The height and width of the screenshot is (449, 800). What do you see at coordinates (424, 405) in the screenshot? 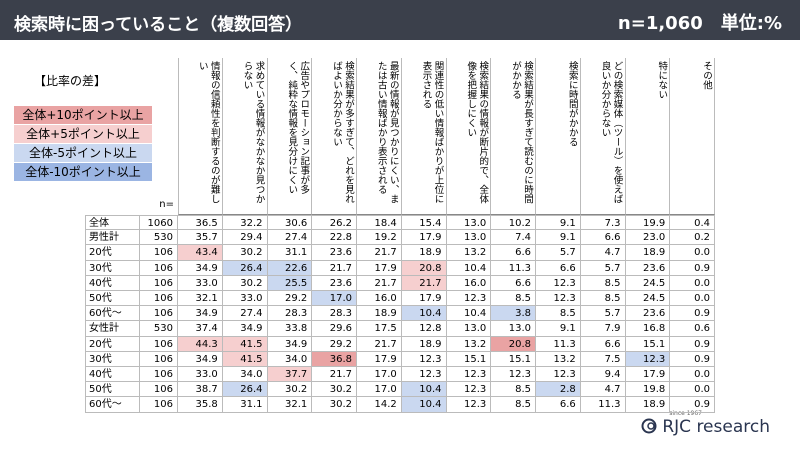
I see `data-cell: 10.4` at bounding box center [424, 405].